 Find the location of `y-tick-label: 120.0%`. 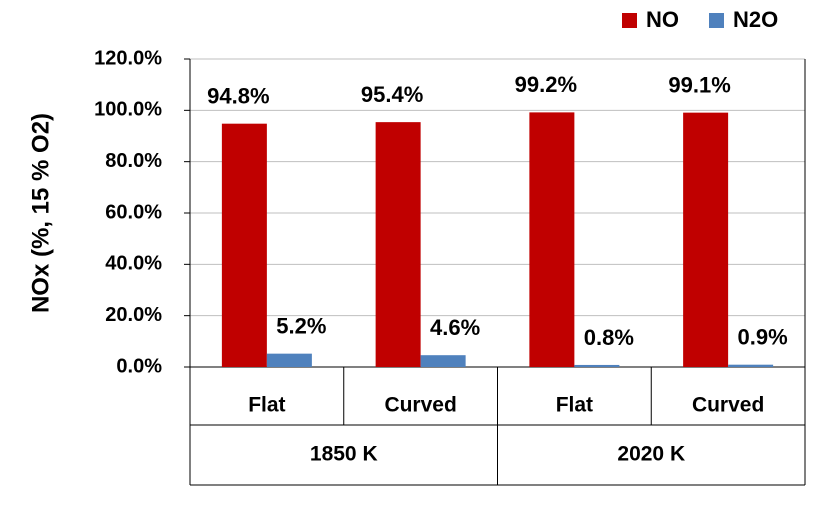

y-tick-label: 120.0% is located at coordinates (128, 58).